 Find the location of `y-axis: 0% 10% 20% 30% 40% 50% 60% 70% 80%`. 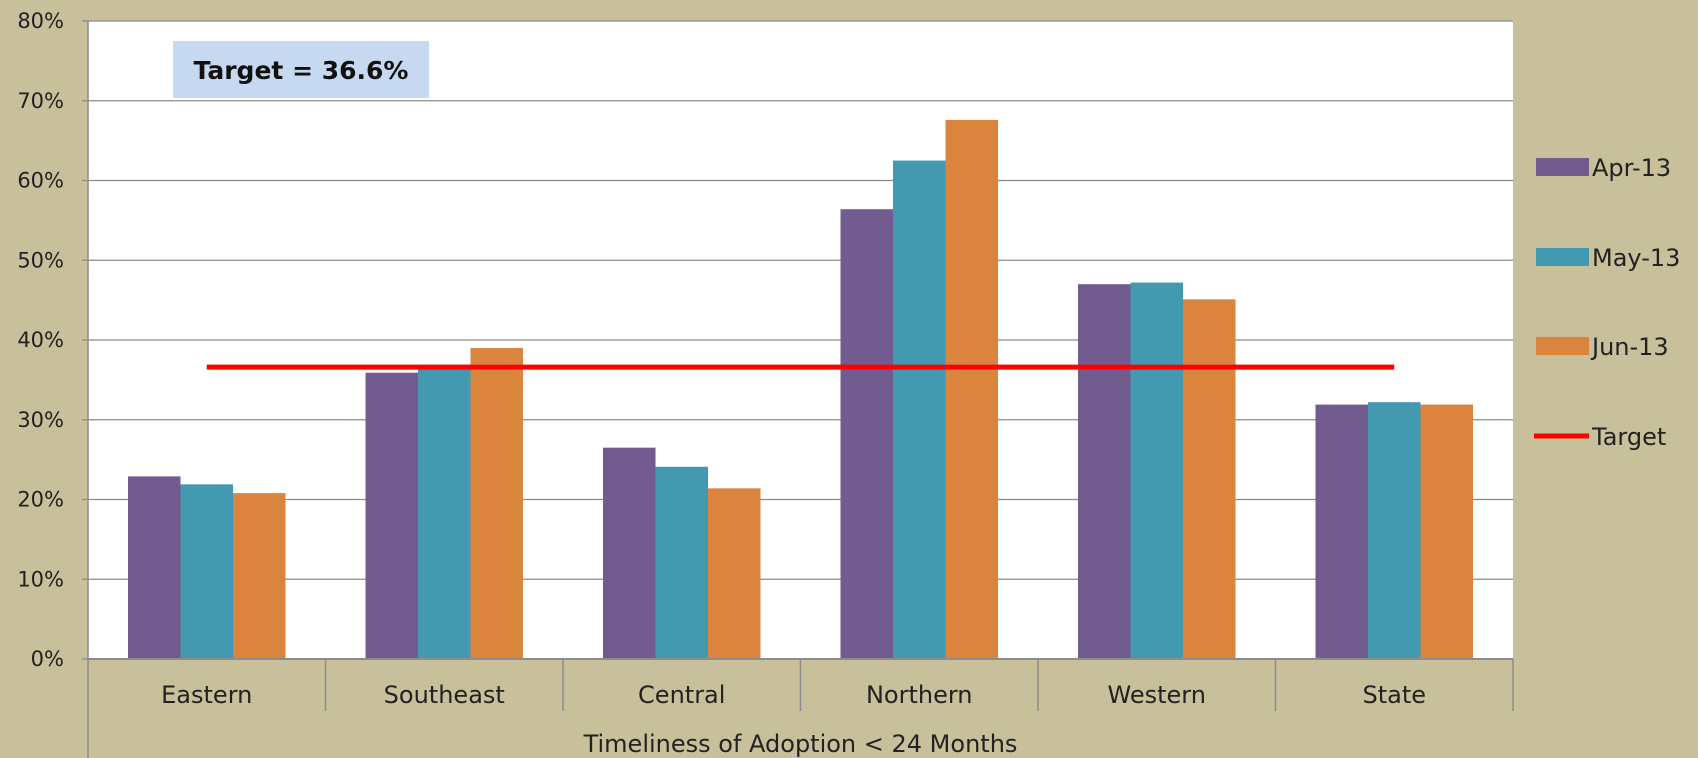

y-axis: 0% 10% 20% 30% 40% 50% 60% 70% 80% is located at coordinates (53, 340).